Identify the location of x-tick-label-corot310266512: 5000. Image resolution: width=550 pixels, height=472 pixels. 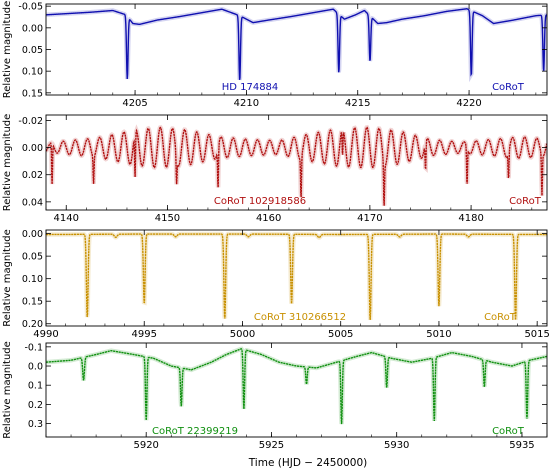
(242, 334).